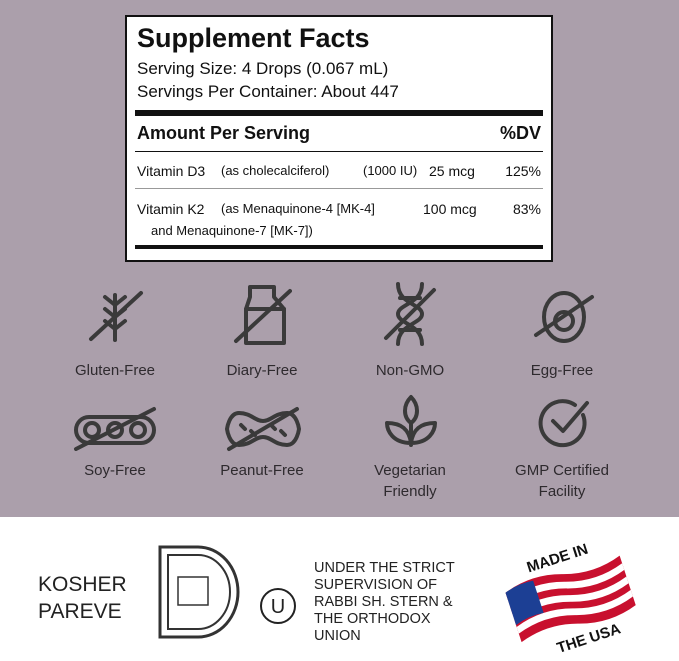 This screenshot has width=679, height=661. What do you see at coordinates (263, 429) in the screenshot?
I see `peanut-icon` at bounding box center [263, 429].